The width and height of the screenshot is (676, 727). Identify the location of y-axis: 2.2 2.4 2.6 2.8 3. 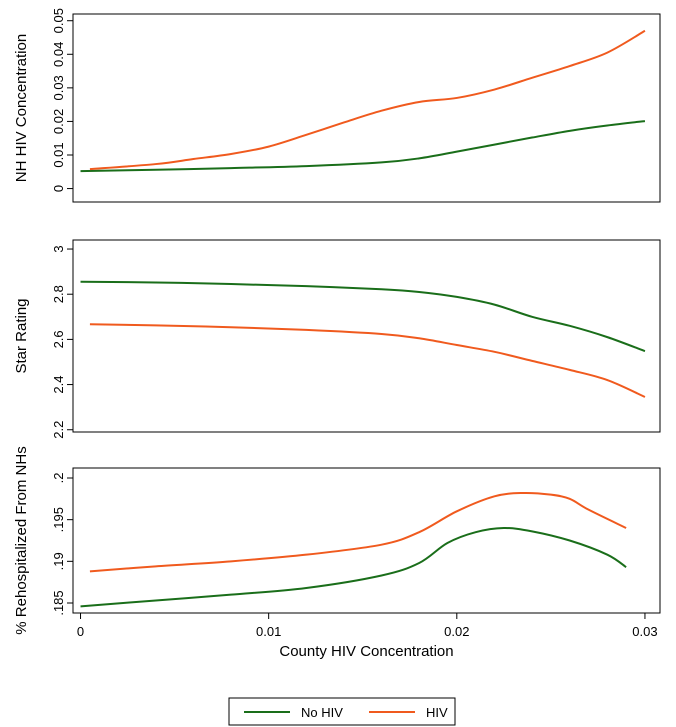
(62, 342).